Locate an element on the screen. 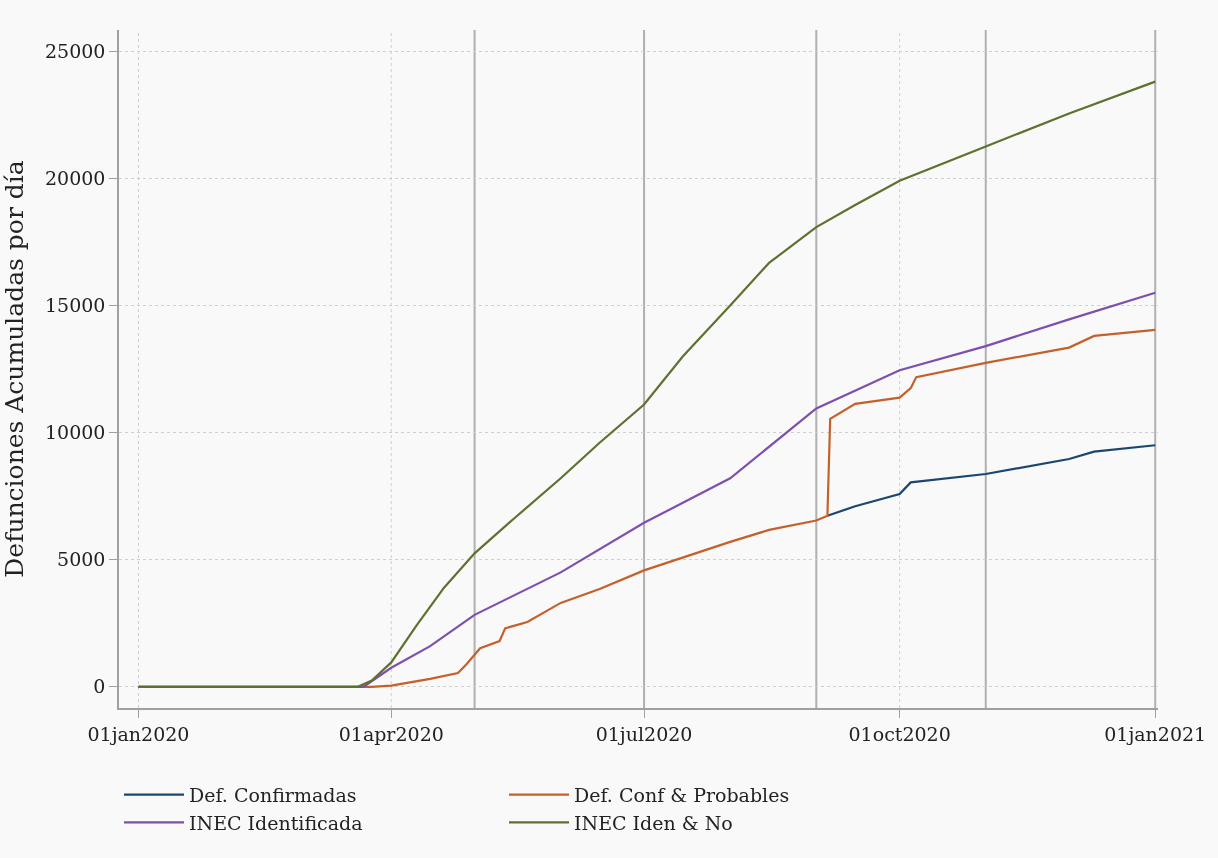 The image size is (1218, 858). legend-label: Def. Conf & Probables is located at coordinates (682, 795).